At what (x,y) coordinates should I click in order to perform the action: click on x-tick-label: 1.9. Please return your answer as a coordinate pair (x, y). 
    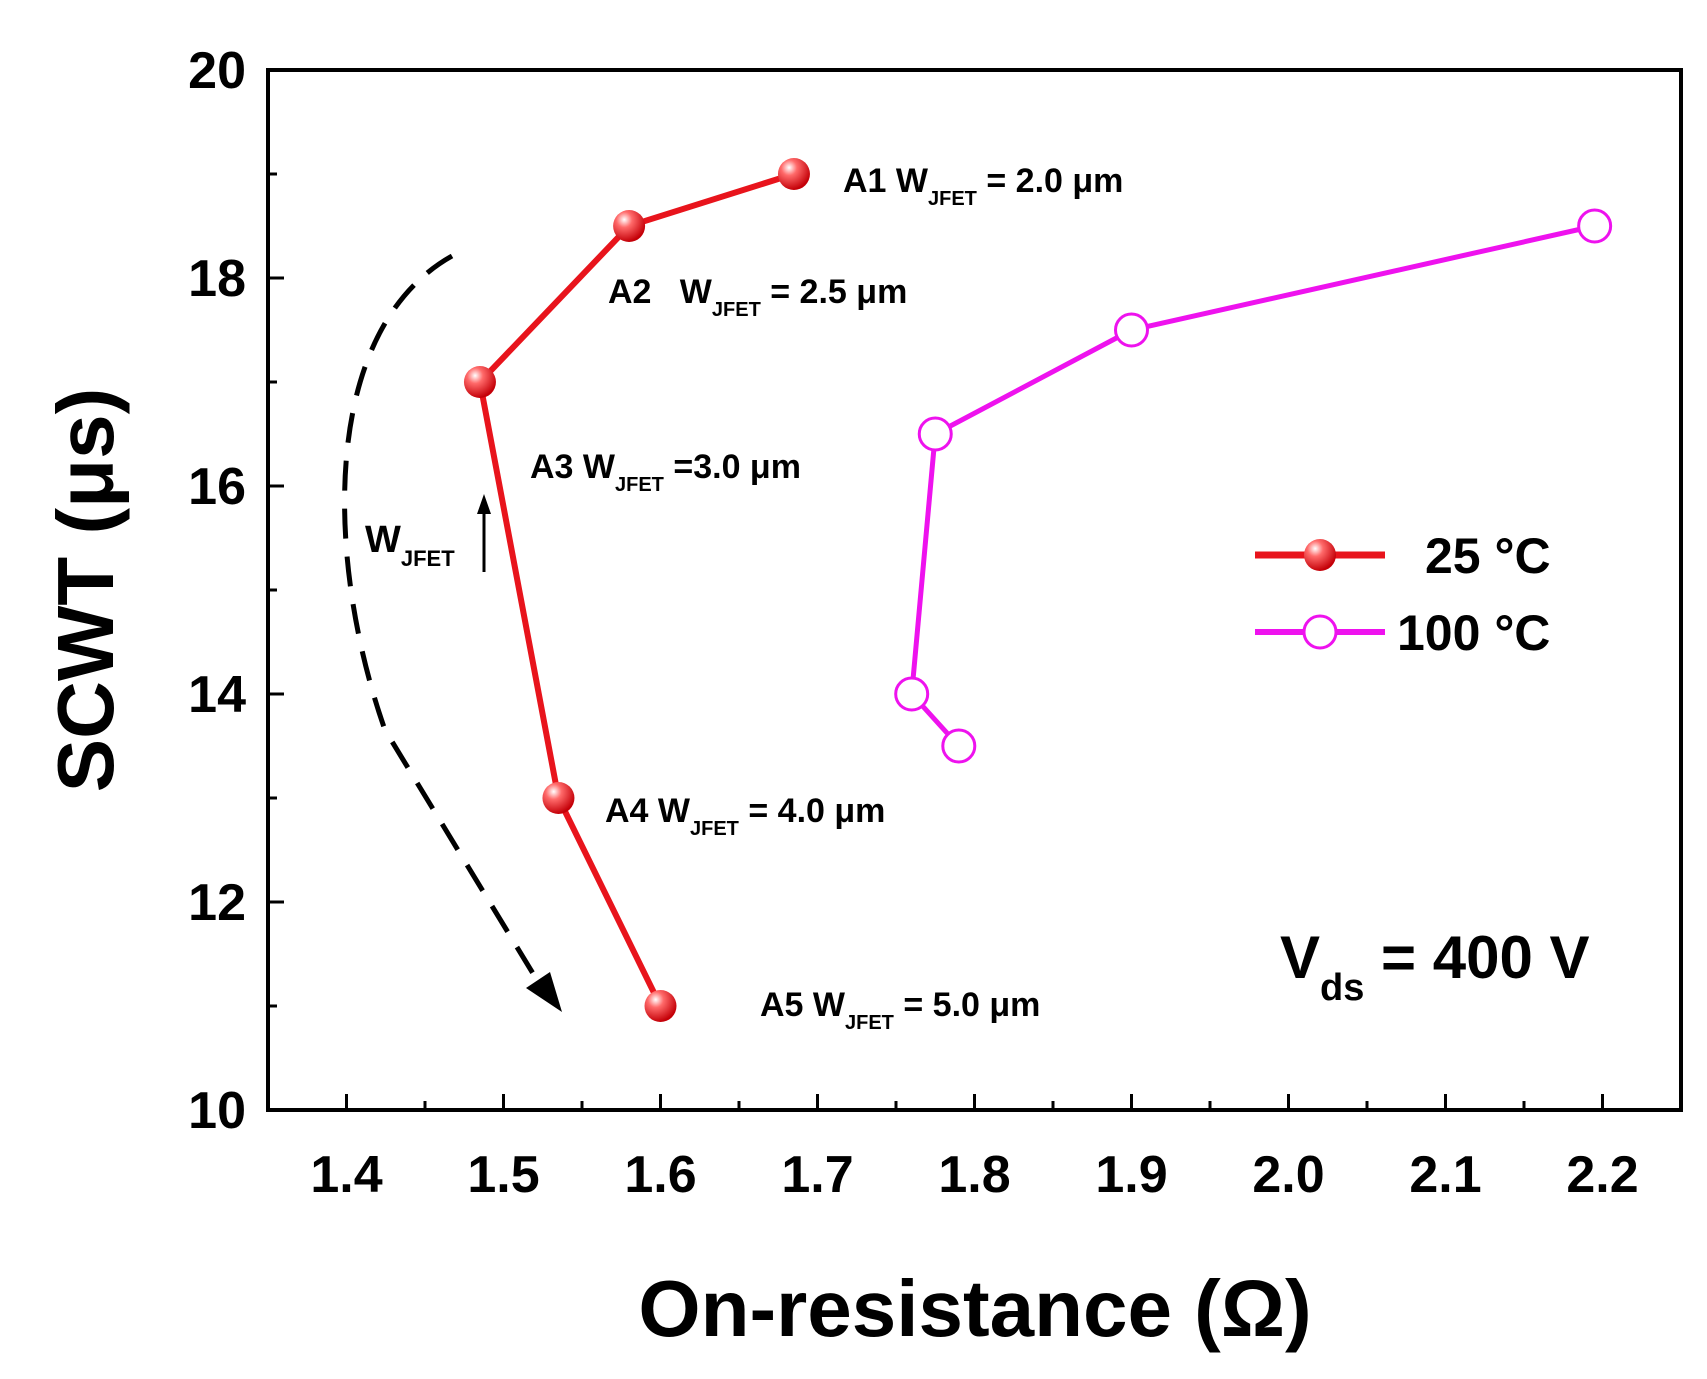
    Looking at the image, I should click on (1131, 1175).